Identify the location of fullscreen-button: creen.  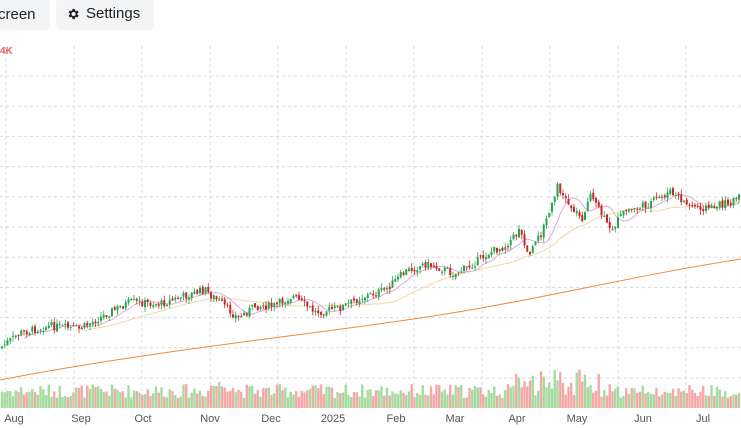
(25, 15).